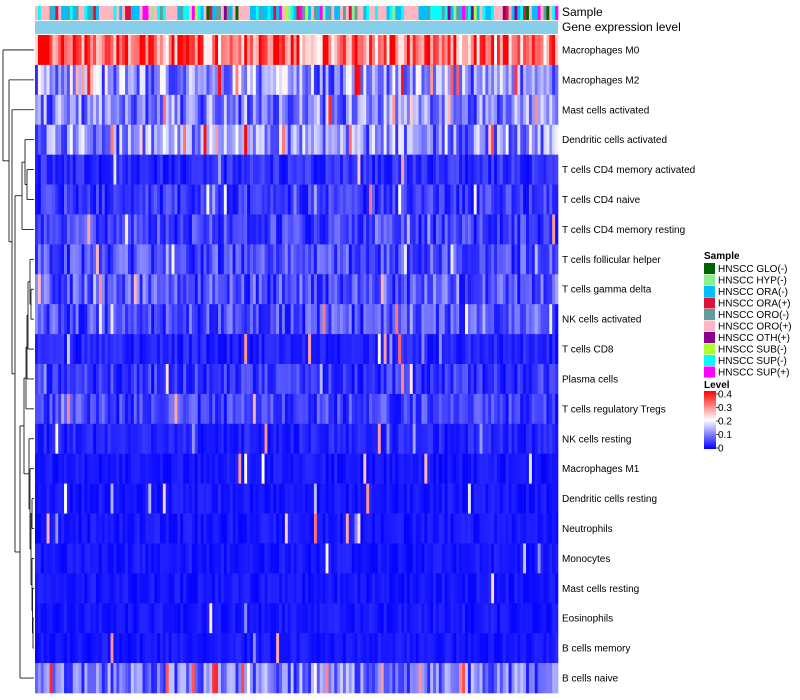 The height and width of the screenshot is (700, 800). What do you see at coordinates (609, 499) in the screenshot?
I see `row-label: Dendritic cells resting` at bounding box center [609, 499].